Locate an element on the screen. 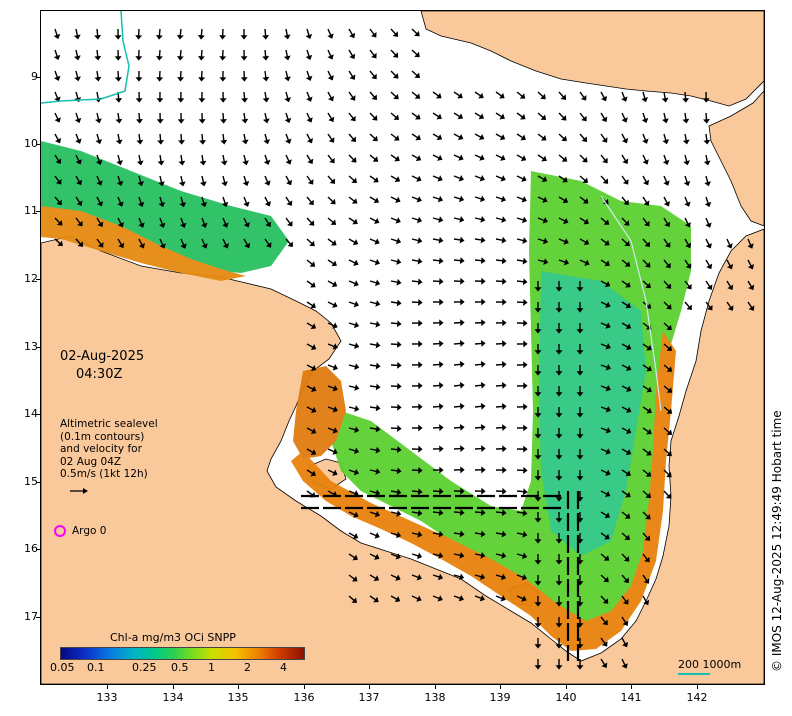 This screenshot has width=792, height=716. altimetry-line: (0.1m contours) is located at coordinates (102, 436).